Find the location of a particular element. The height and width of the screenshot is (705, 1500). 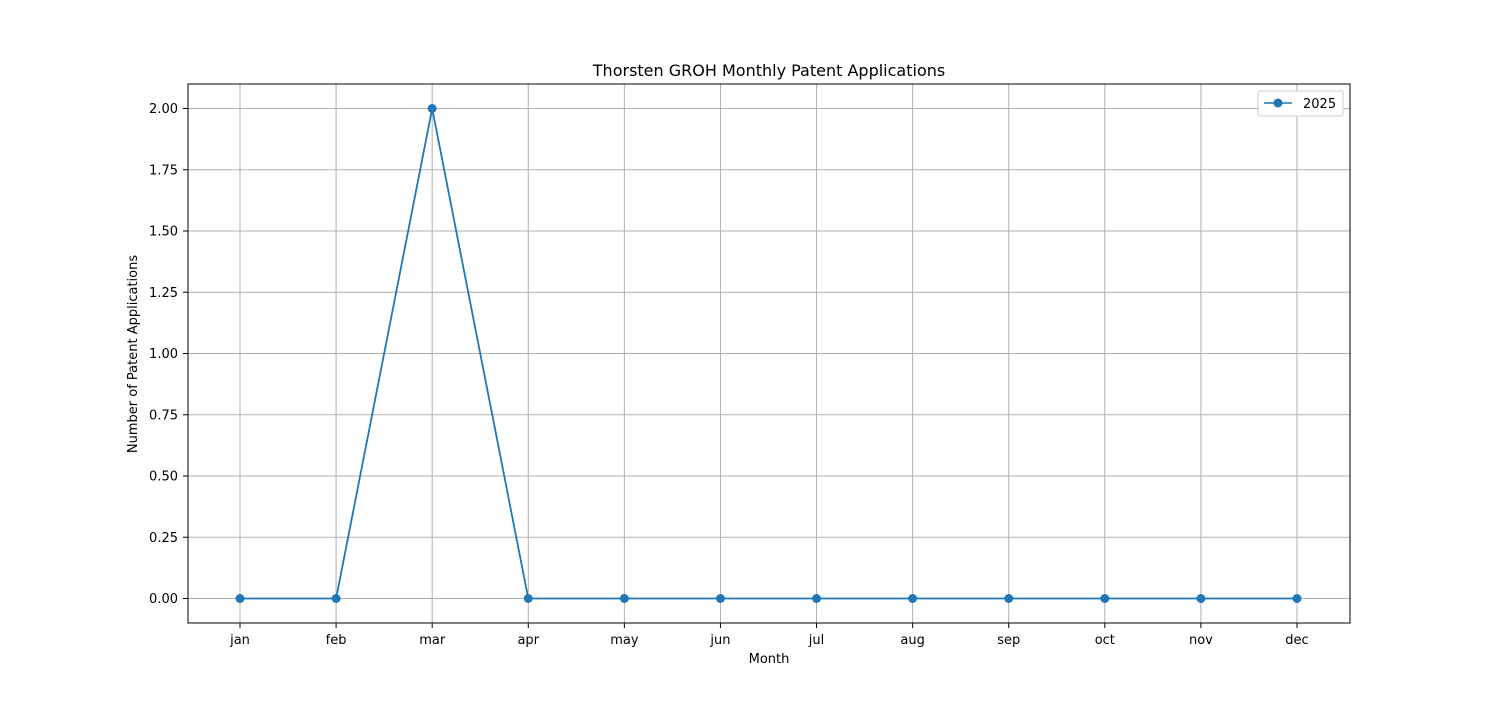

y-tick-label: 0.00 is located at coordinates (163, 599).